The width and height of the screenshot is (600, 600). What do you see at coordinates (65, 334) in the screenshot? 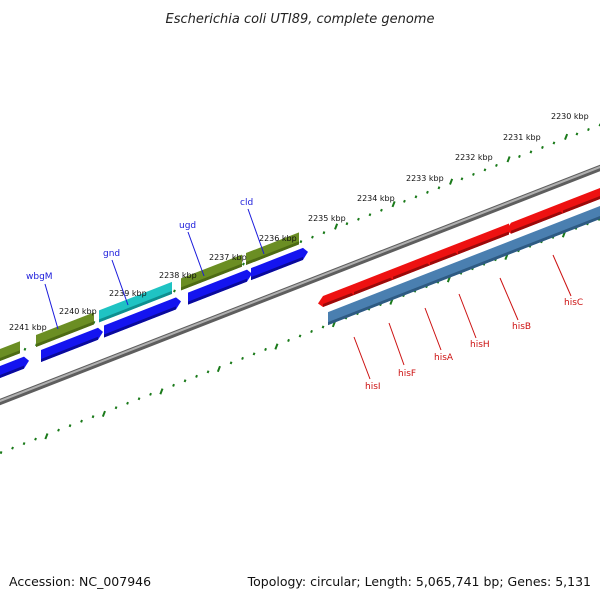
I see `gene-block-upper-1-shade` at bounding box center [65, 334].